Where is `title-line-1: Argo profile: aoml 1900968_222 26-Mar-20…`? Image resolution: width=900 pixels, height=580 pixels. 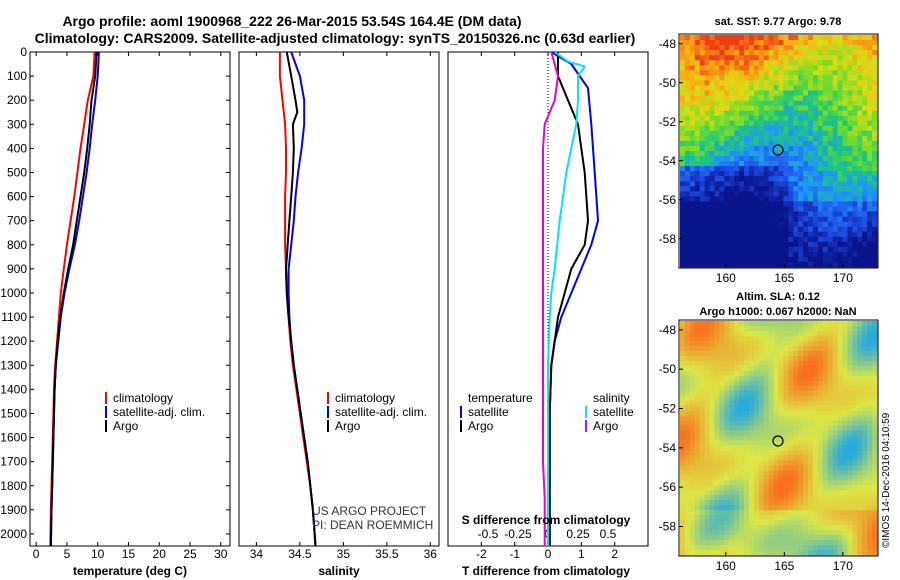 title-line-1: Argo profile: aoml 1900968_222 26-Mar-20… is located at coordinates (291, 21).